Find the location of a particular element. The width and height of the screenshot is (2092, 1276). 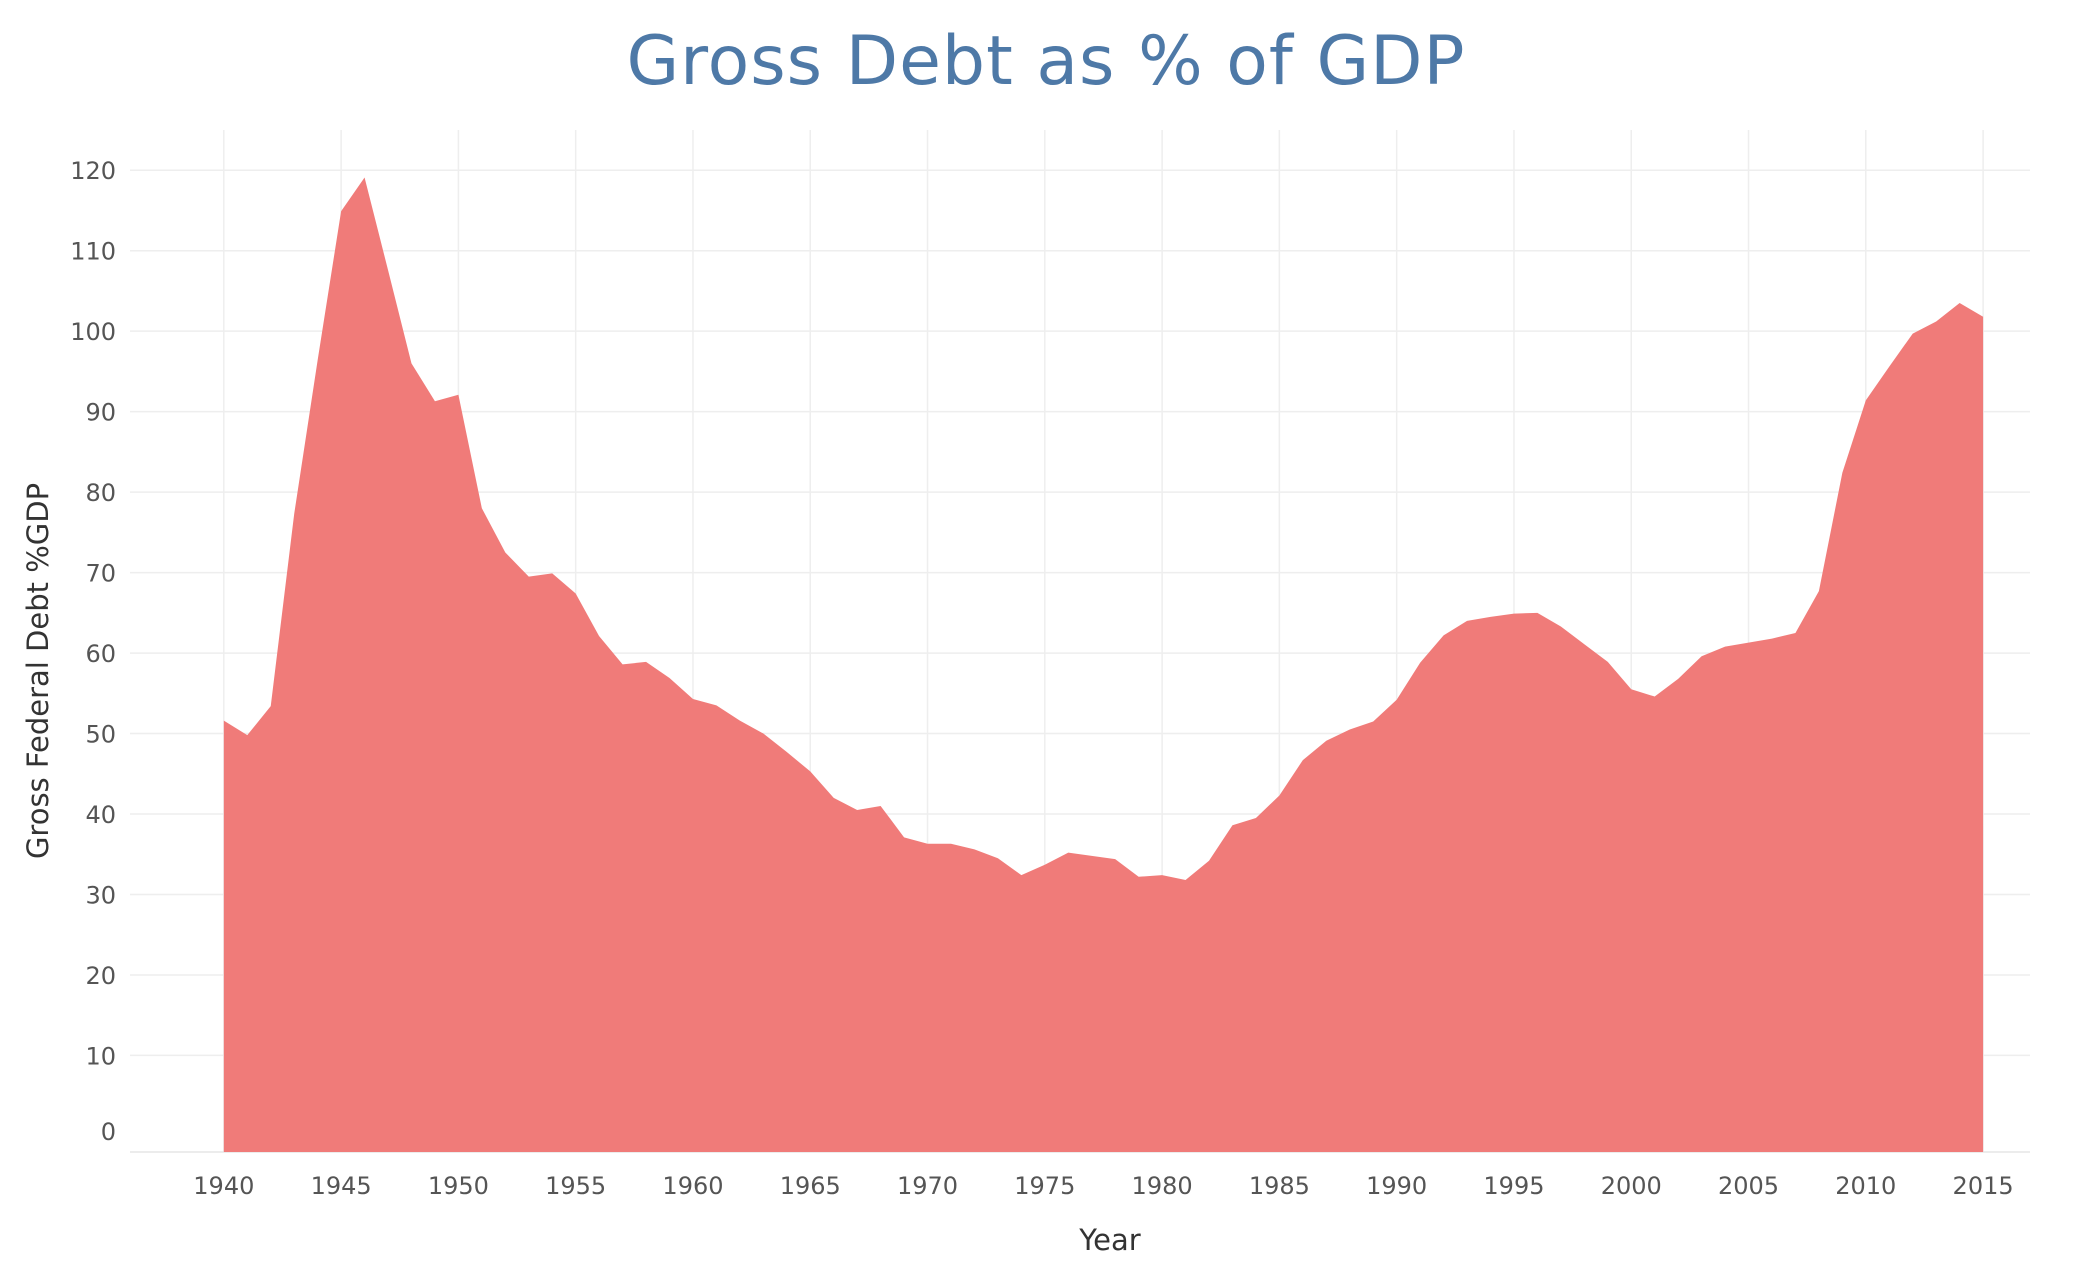

y-tick-70: 70 is located at coordinates (100, 574).